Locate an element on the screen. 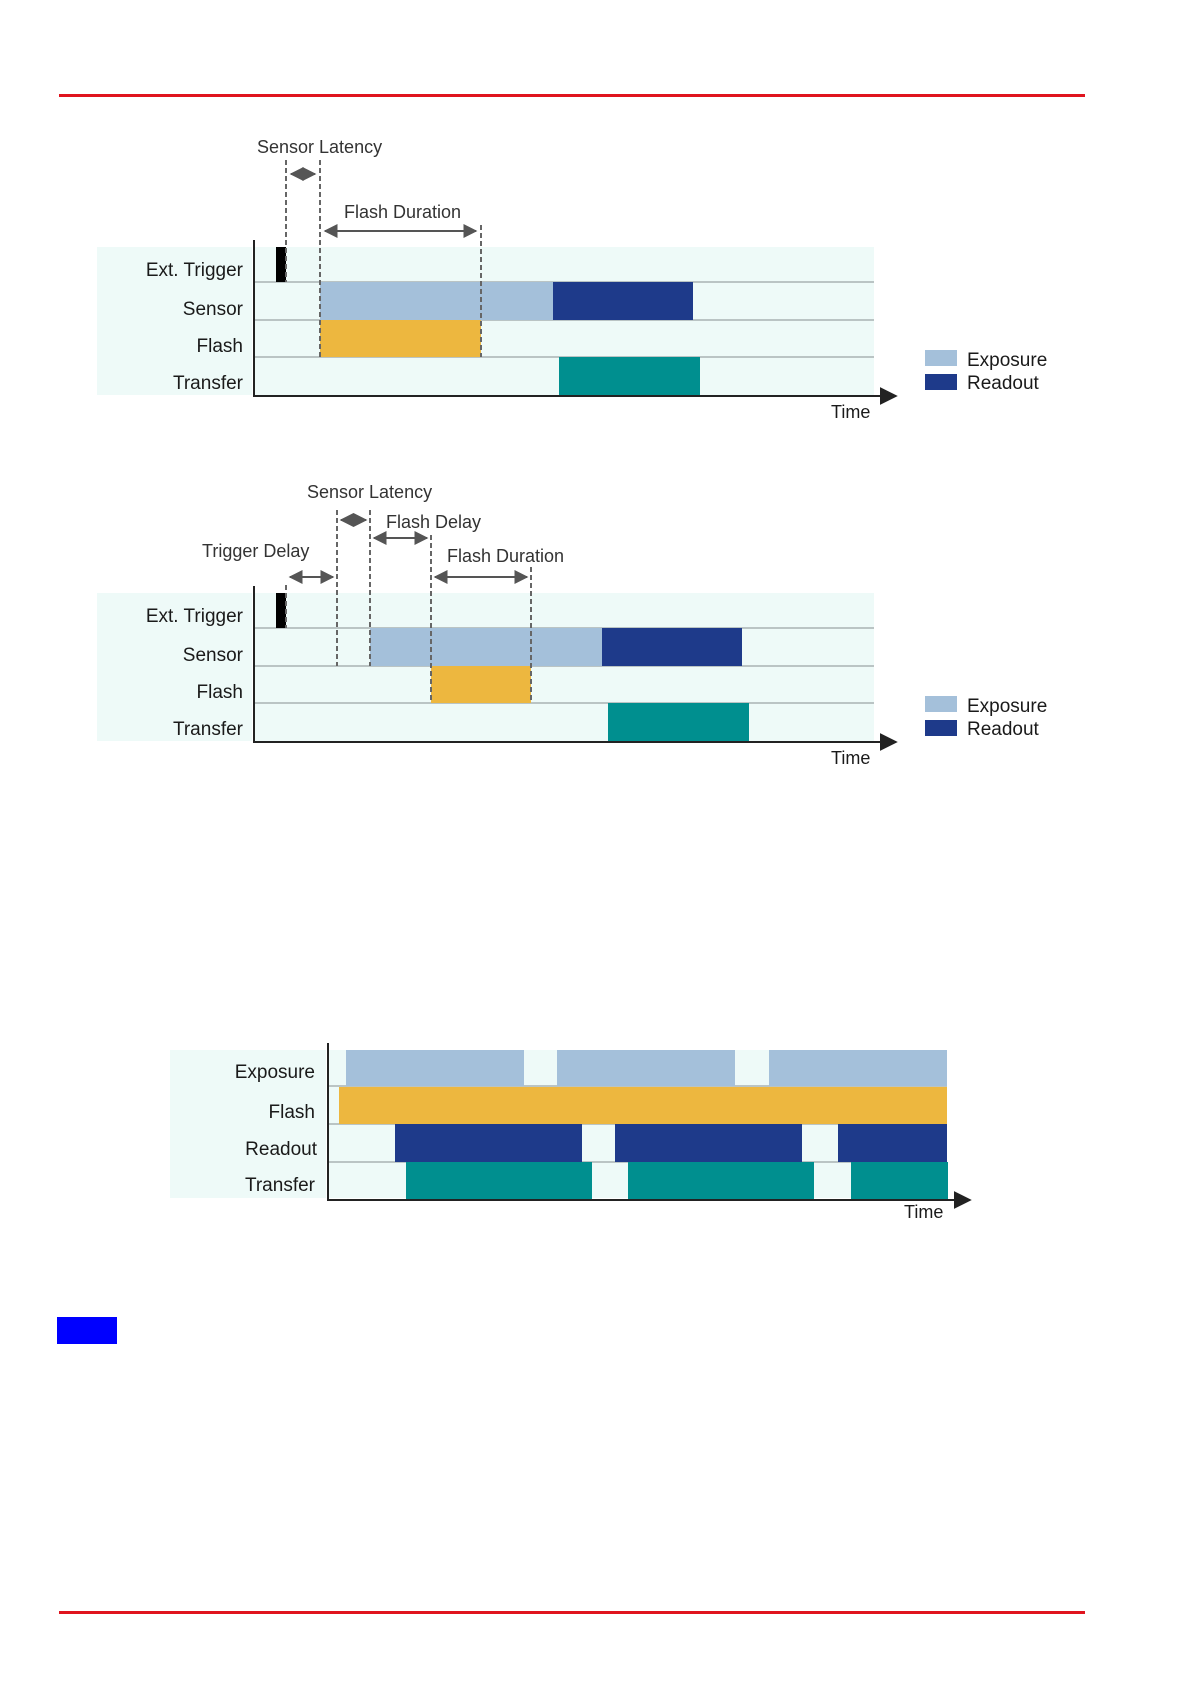 The image size is (1190, 1684). row-label-exposure: Exposure is located at coordinates (275, 1072).